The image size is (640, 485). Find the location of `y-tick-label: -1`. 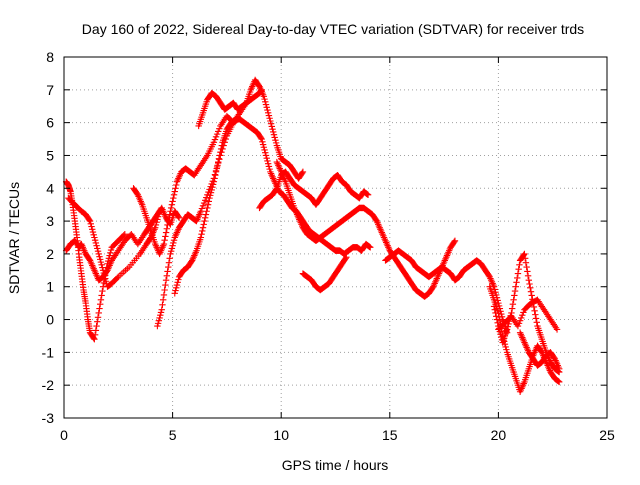

y-tick-label: -1 is located at coordinates (48, 352).